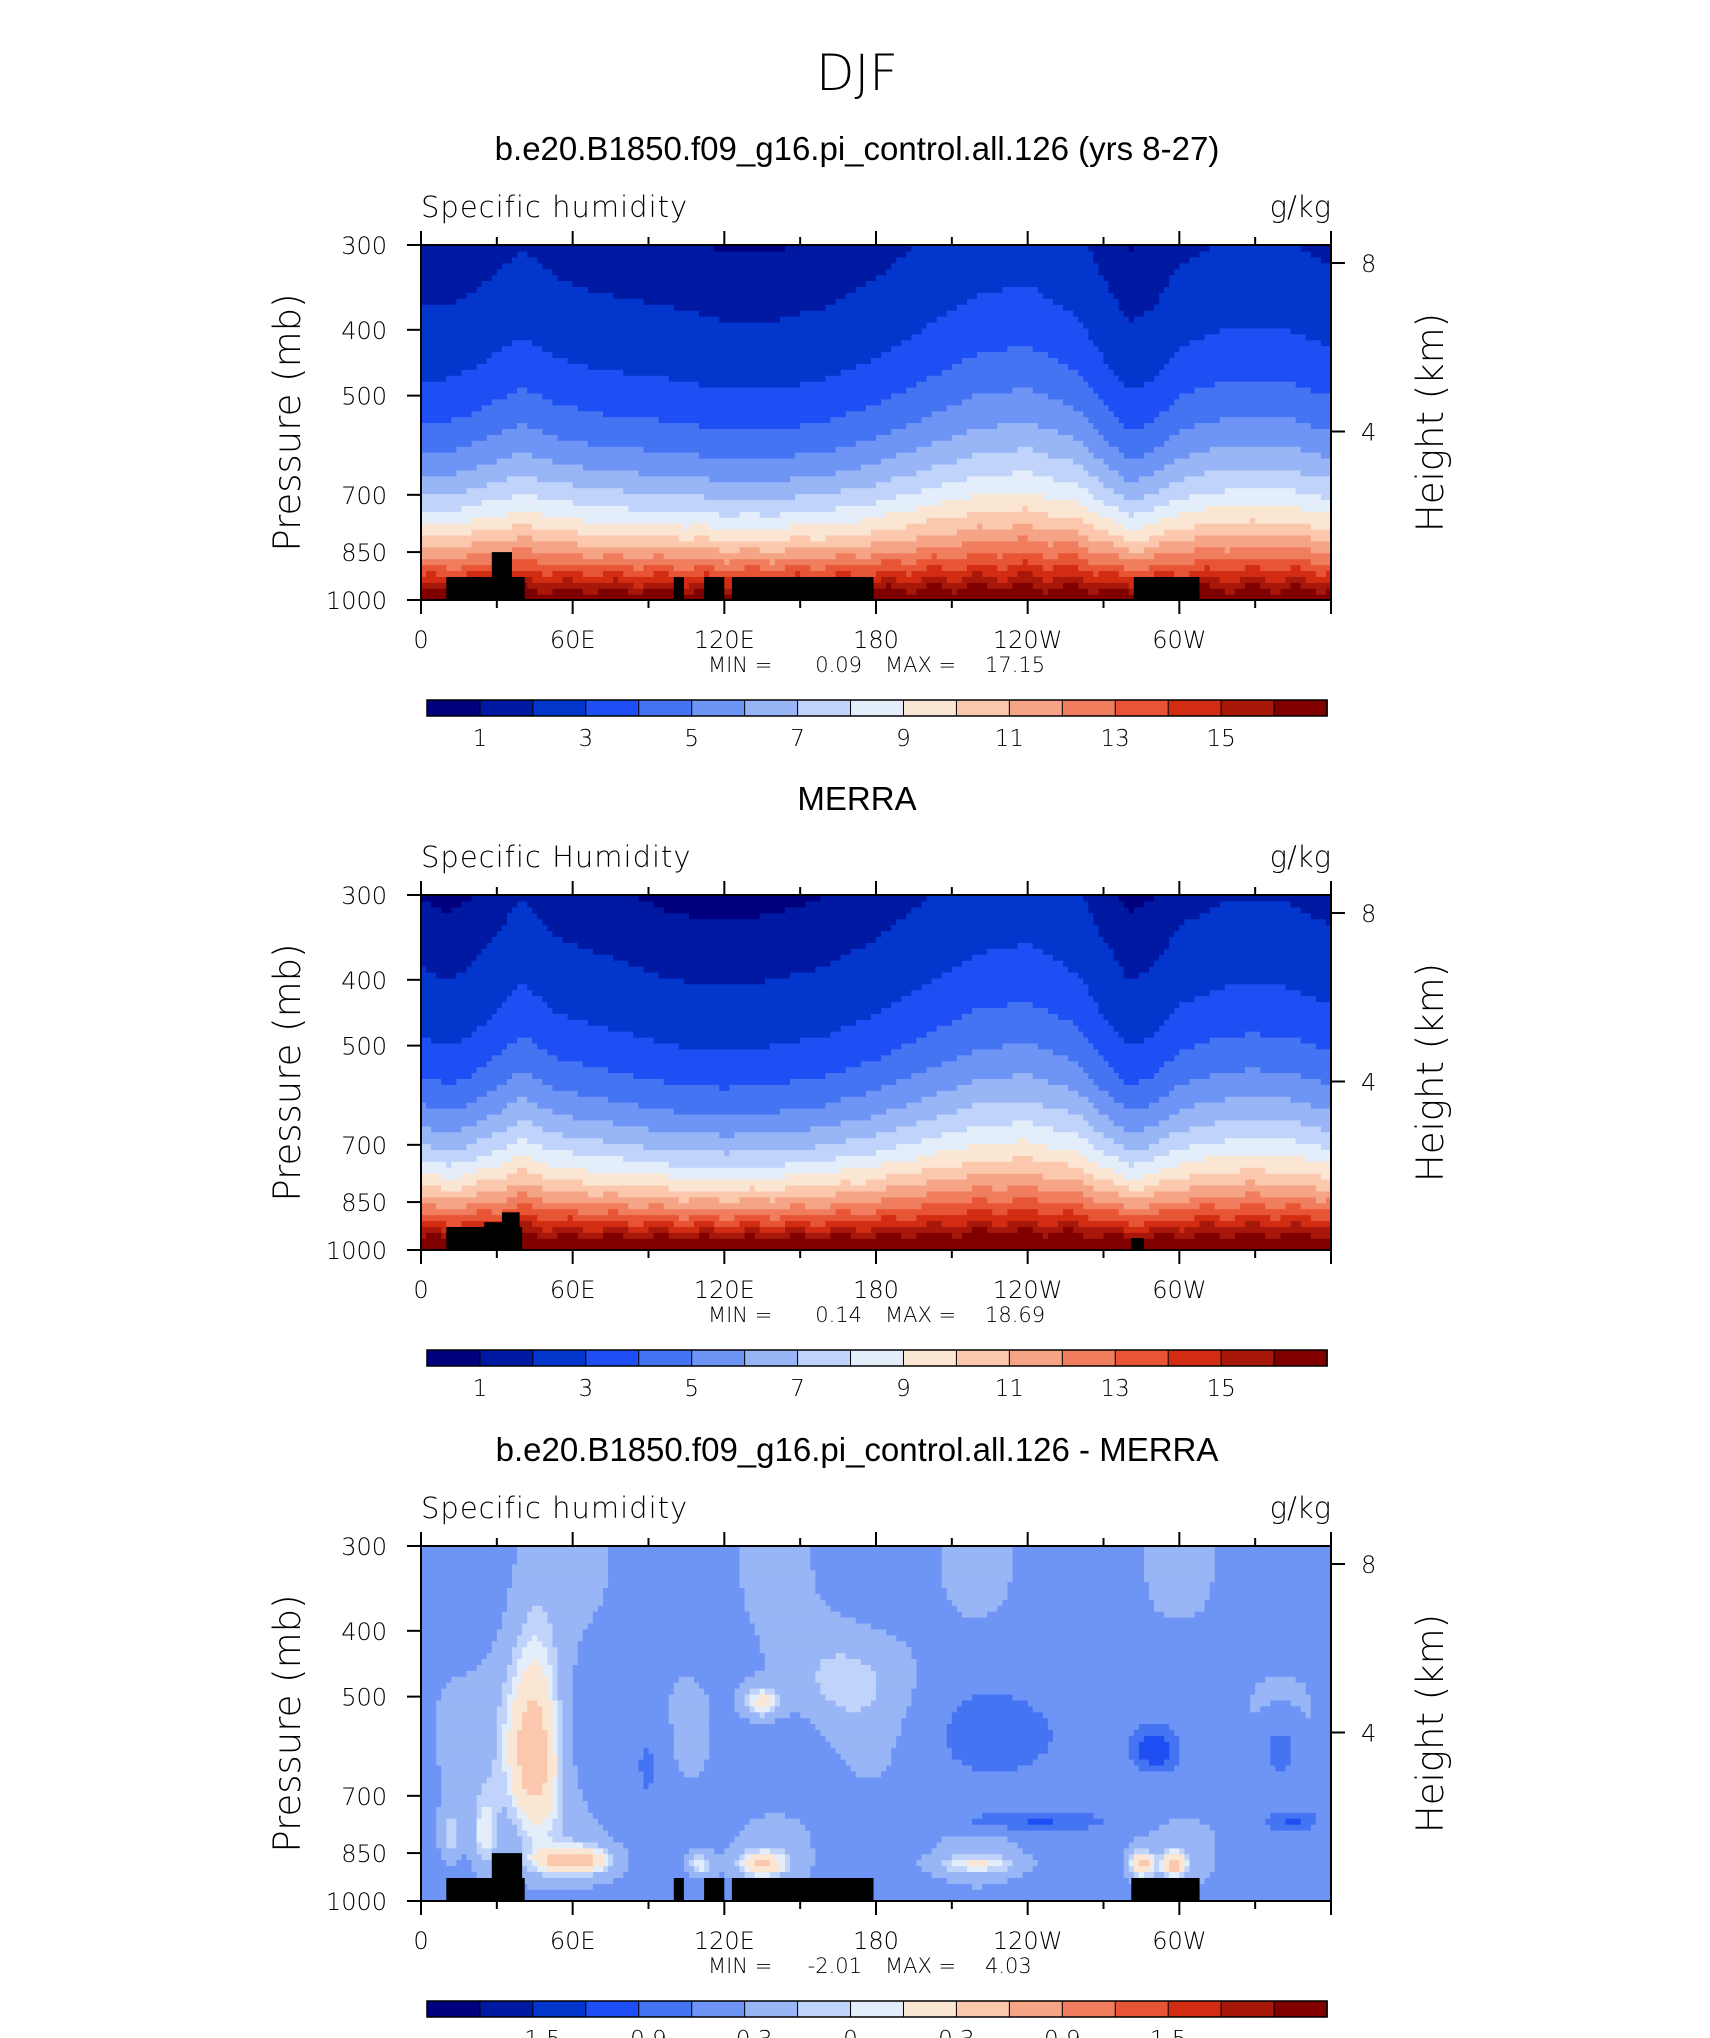 This screenshot has height=2038, width=1710. I want to click on y-right-tick-label: 4, so click(1368, 1083).